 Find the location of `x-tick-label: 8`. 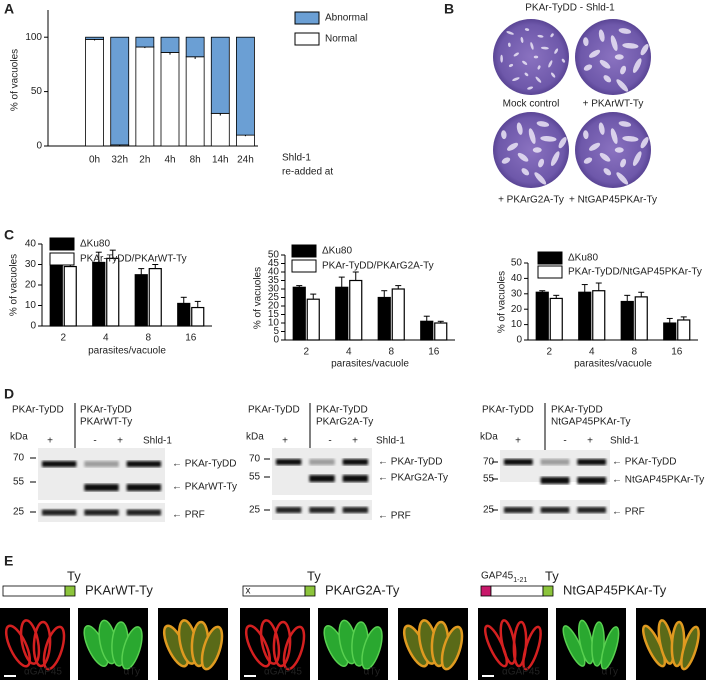

x-tick-label: 8 is located at coordinates (148, 338).